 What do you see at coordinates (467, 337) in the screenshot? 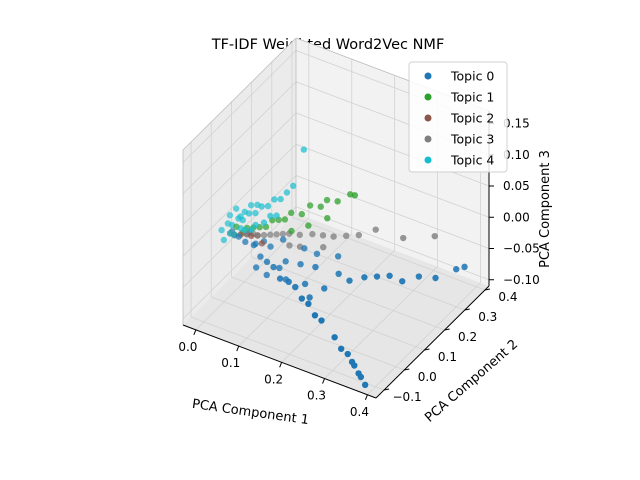
I see `y-tick-label: 0.2` at bounding box center [467, 337].